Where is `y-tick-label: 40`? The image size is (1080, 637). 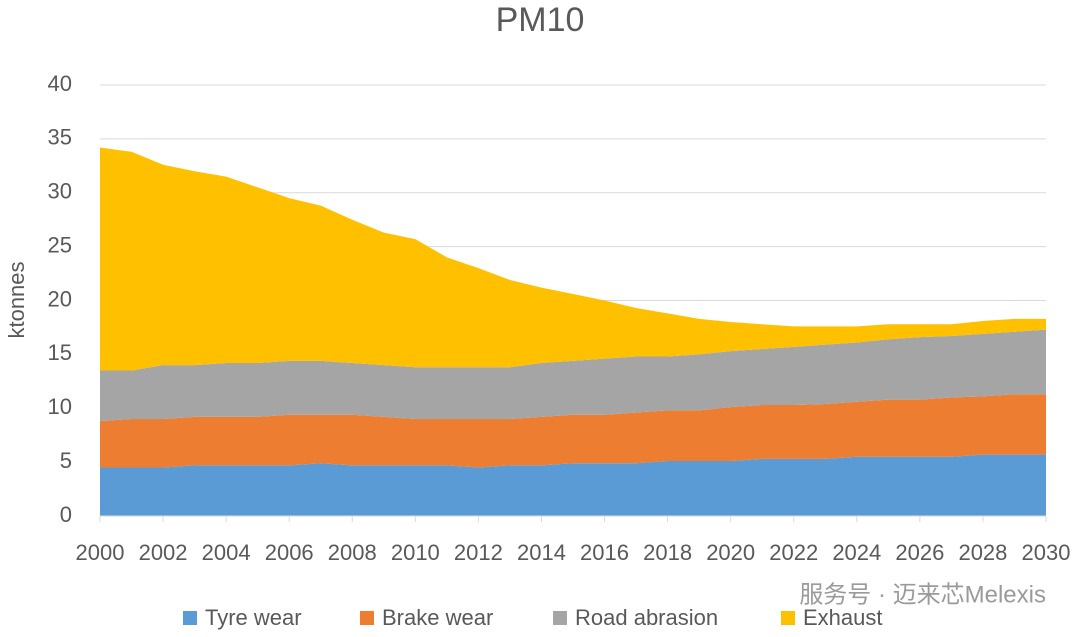
y-tick-label: 40 is located at coordinates (60, 83).